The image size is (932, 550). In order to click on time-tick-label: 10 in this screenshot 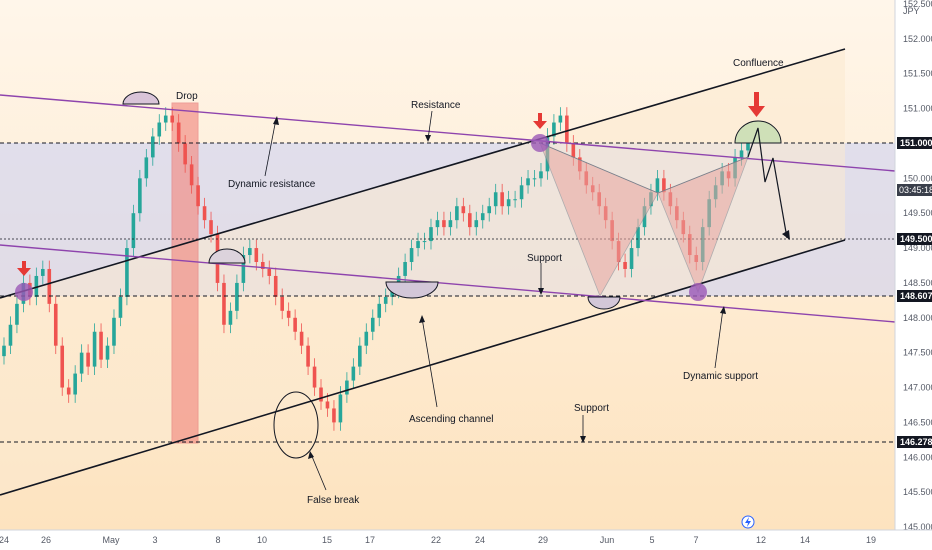, I will do `click(262, 540)`.